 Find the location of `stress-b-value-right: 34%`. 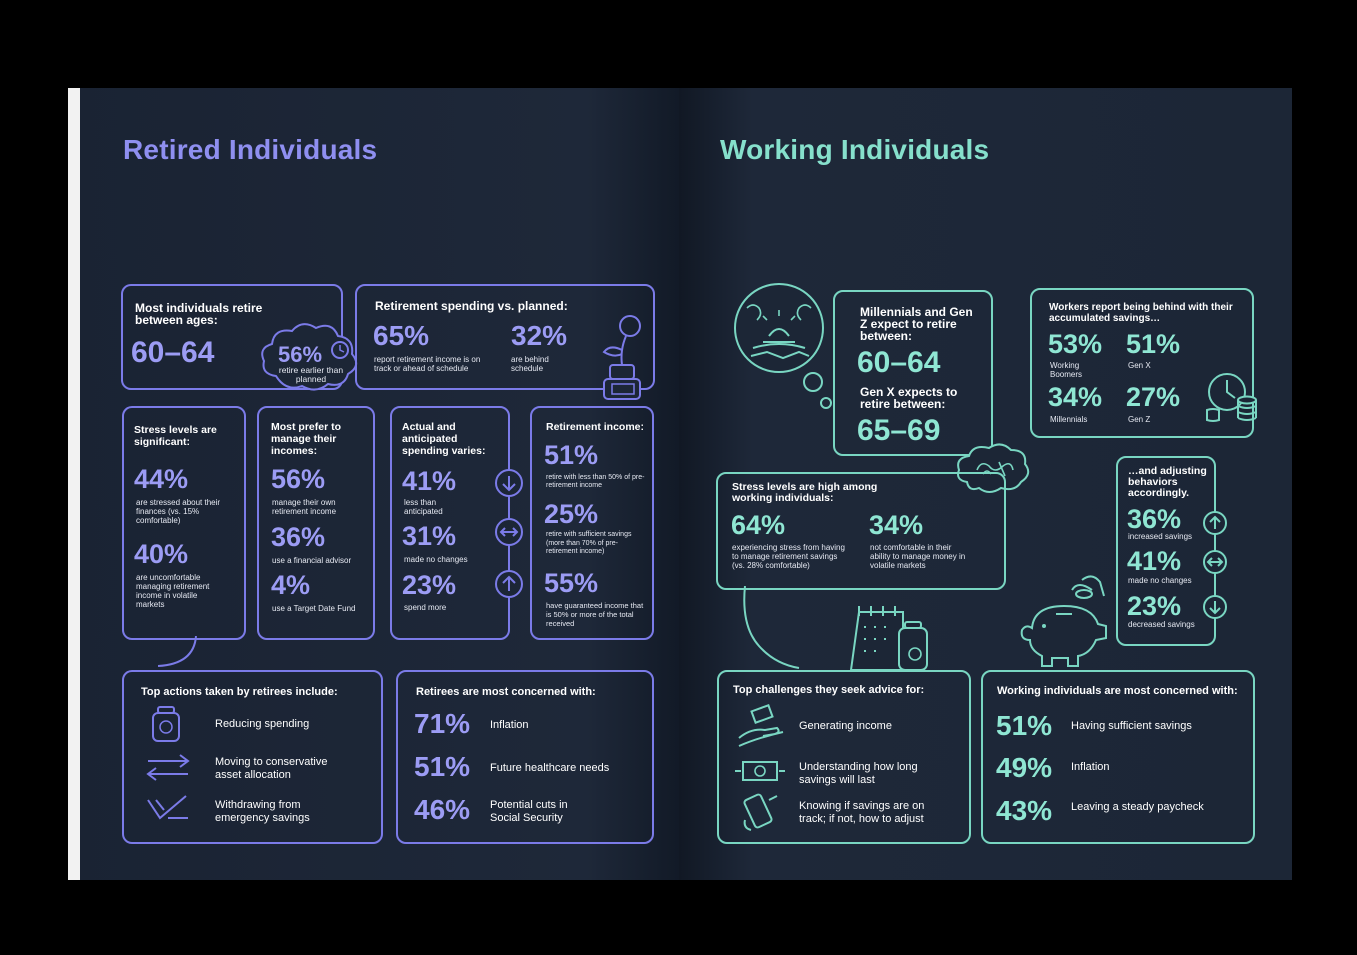

stress-b-value-right: 34% is located at coordinates (896, 525).